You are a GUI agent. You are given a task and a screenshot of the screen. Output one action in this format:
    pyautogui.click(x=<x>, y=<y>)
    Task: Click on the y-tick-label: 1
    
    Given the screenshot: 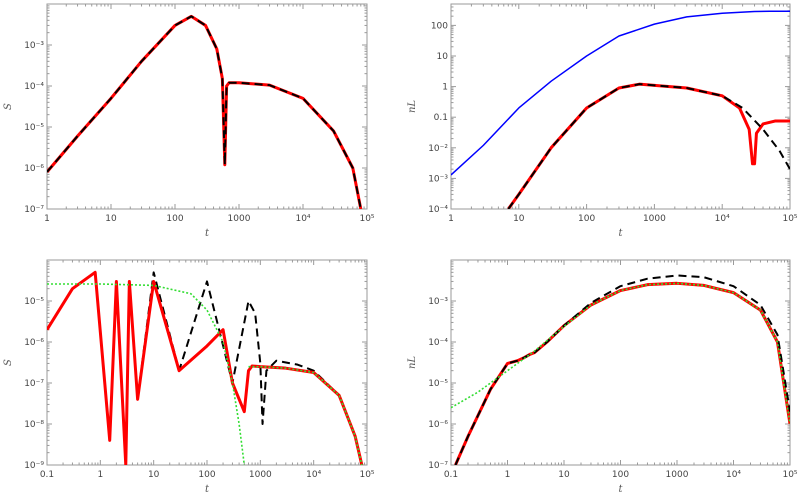 What is the action you would take?
    pyautogui.click(x=445, y=88)
    